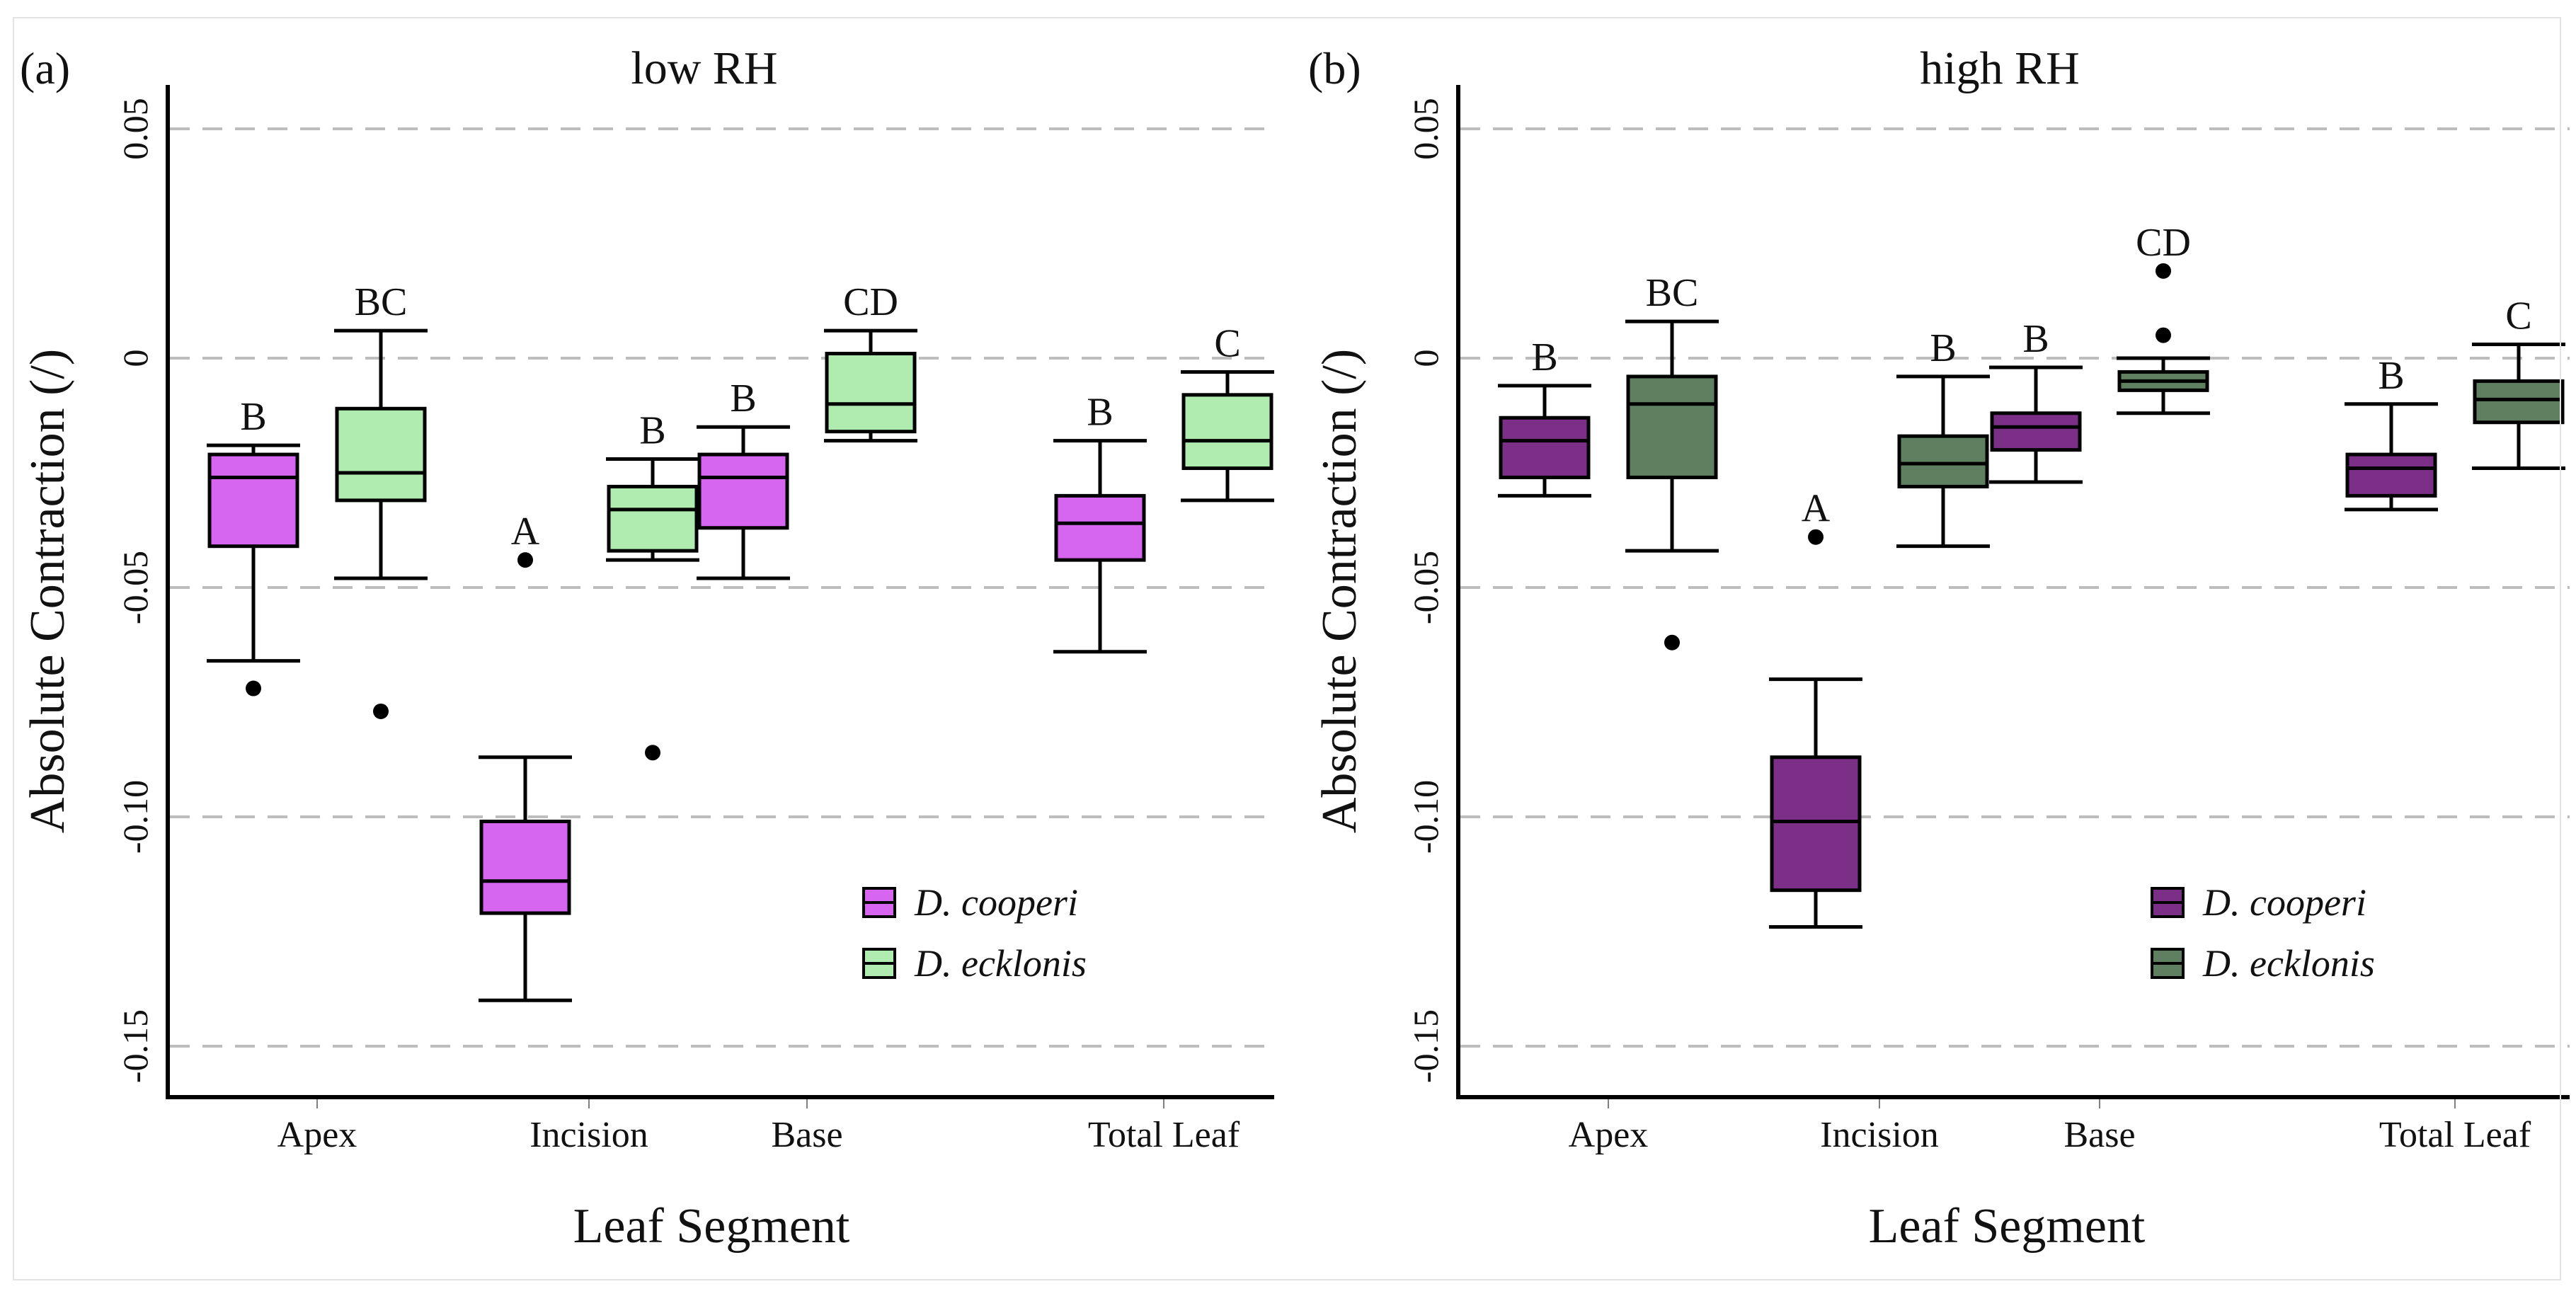 The width and height of the screenshot is (2576, 1301). I want to click on panel-label: (a), so click(45, 68).